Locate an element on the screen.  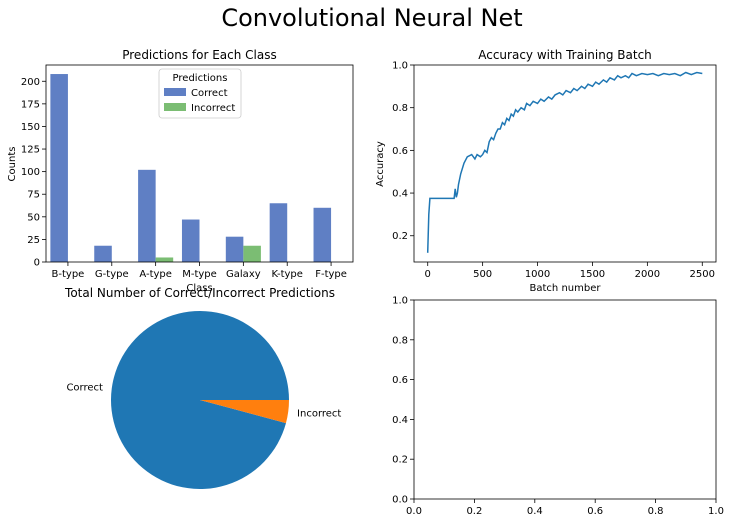
bar-incorrect-a-type is located at coordinates (164, 259).